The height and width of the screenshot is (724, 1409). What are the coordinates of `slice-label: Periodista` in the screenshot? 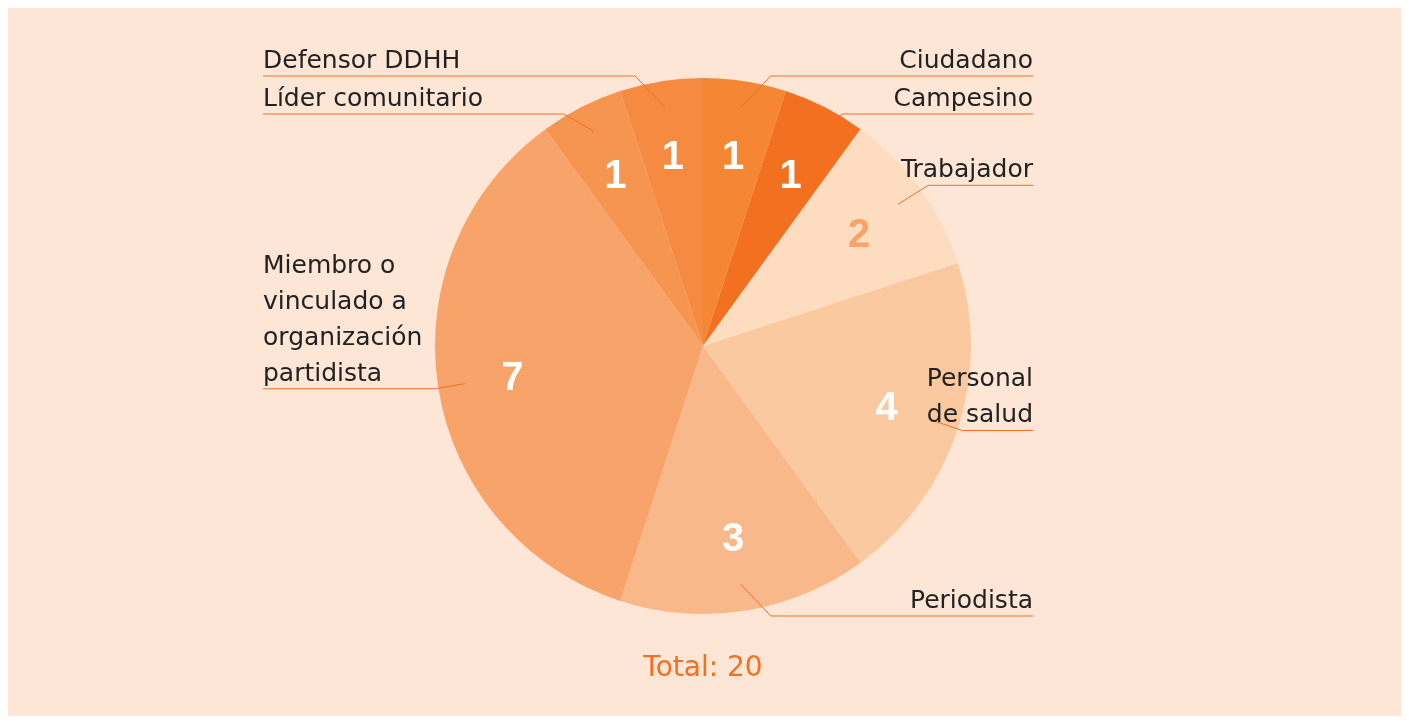 It's located at (971, 599).